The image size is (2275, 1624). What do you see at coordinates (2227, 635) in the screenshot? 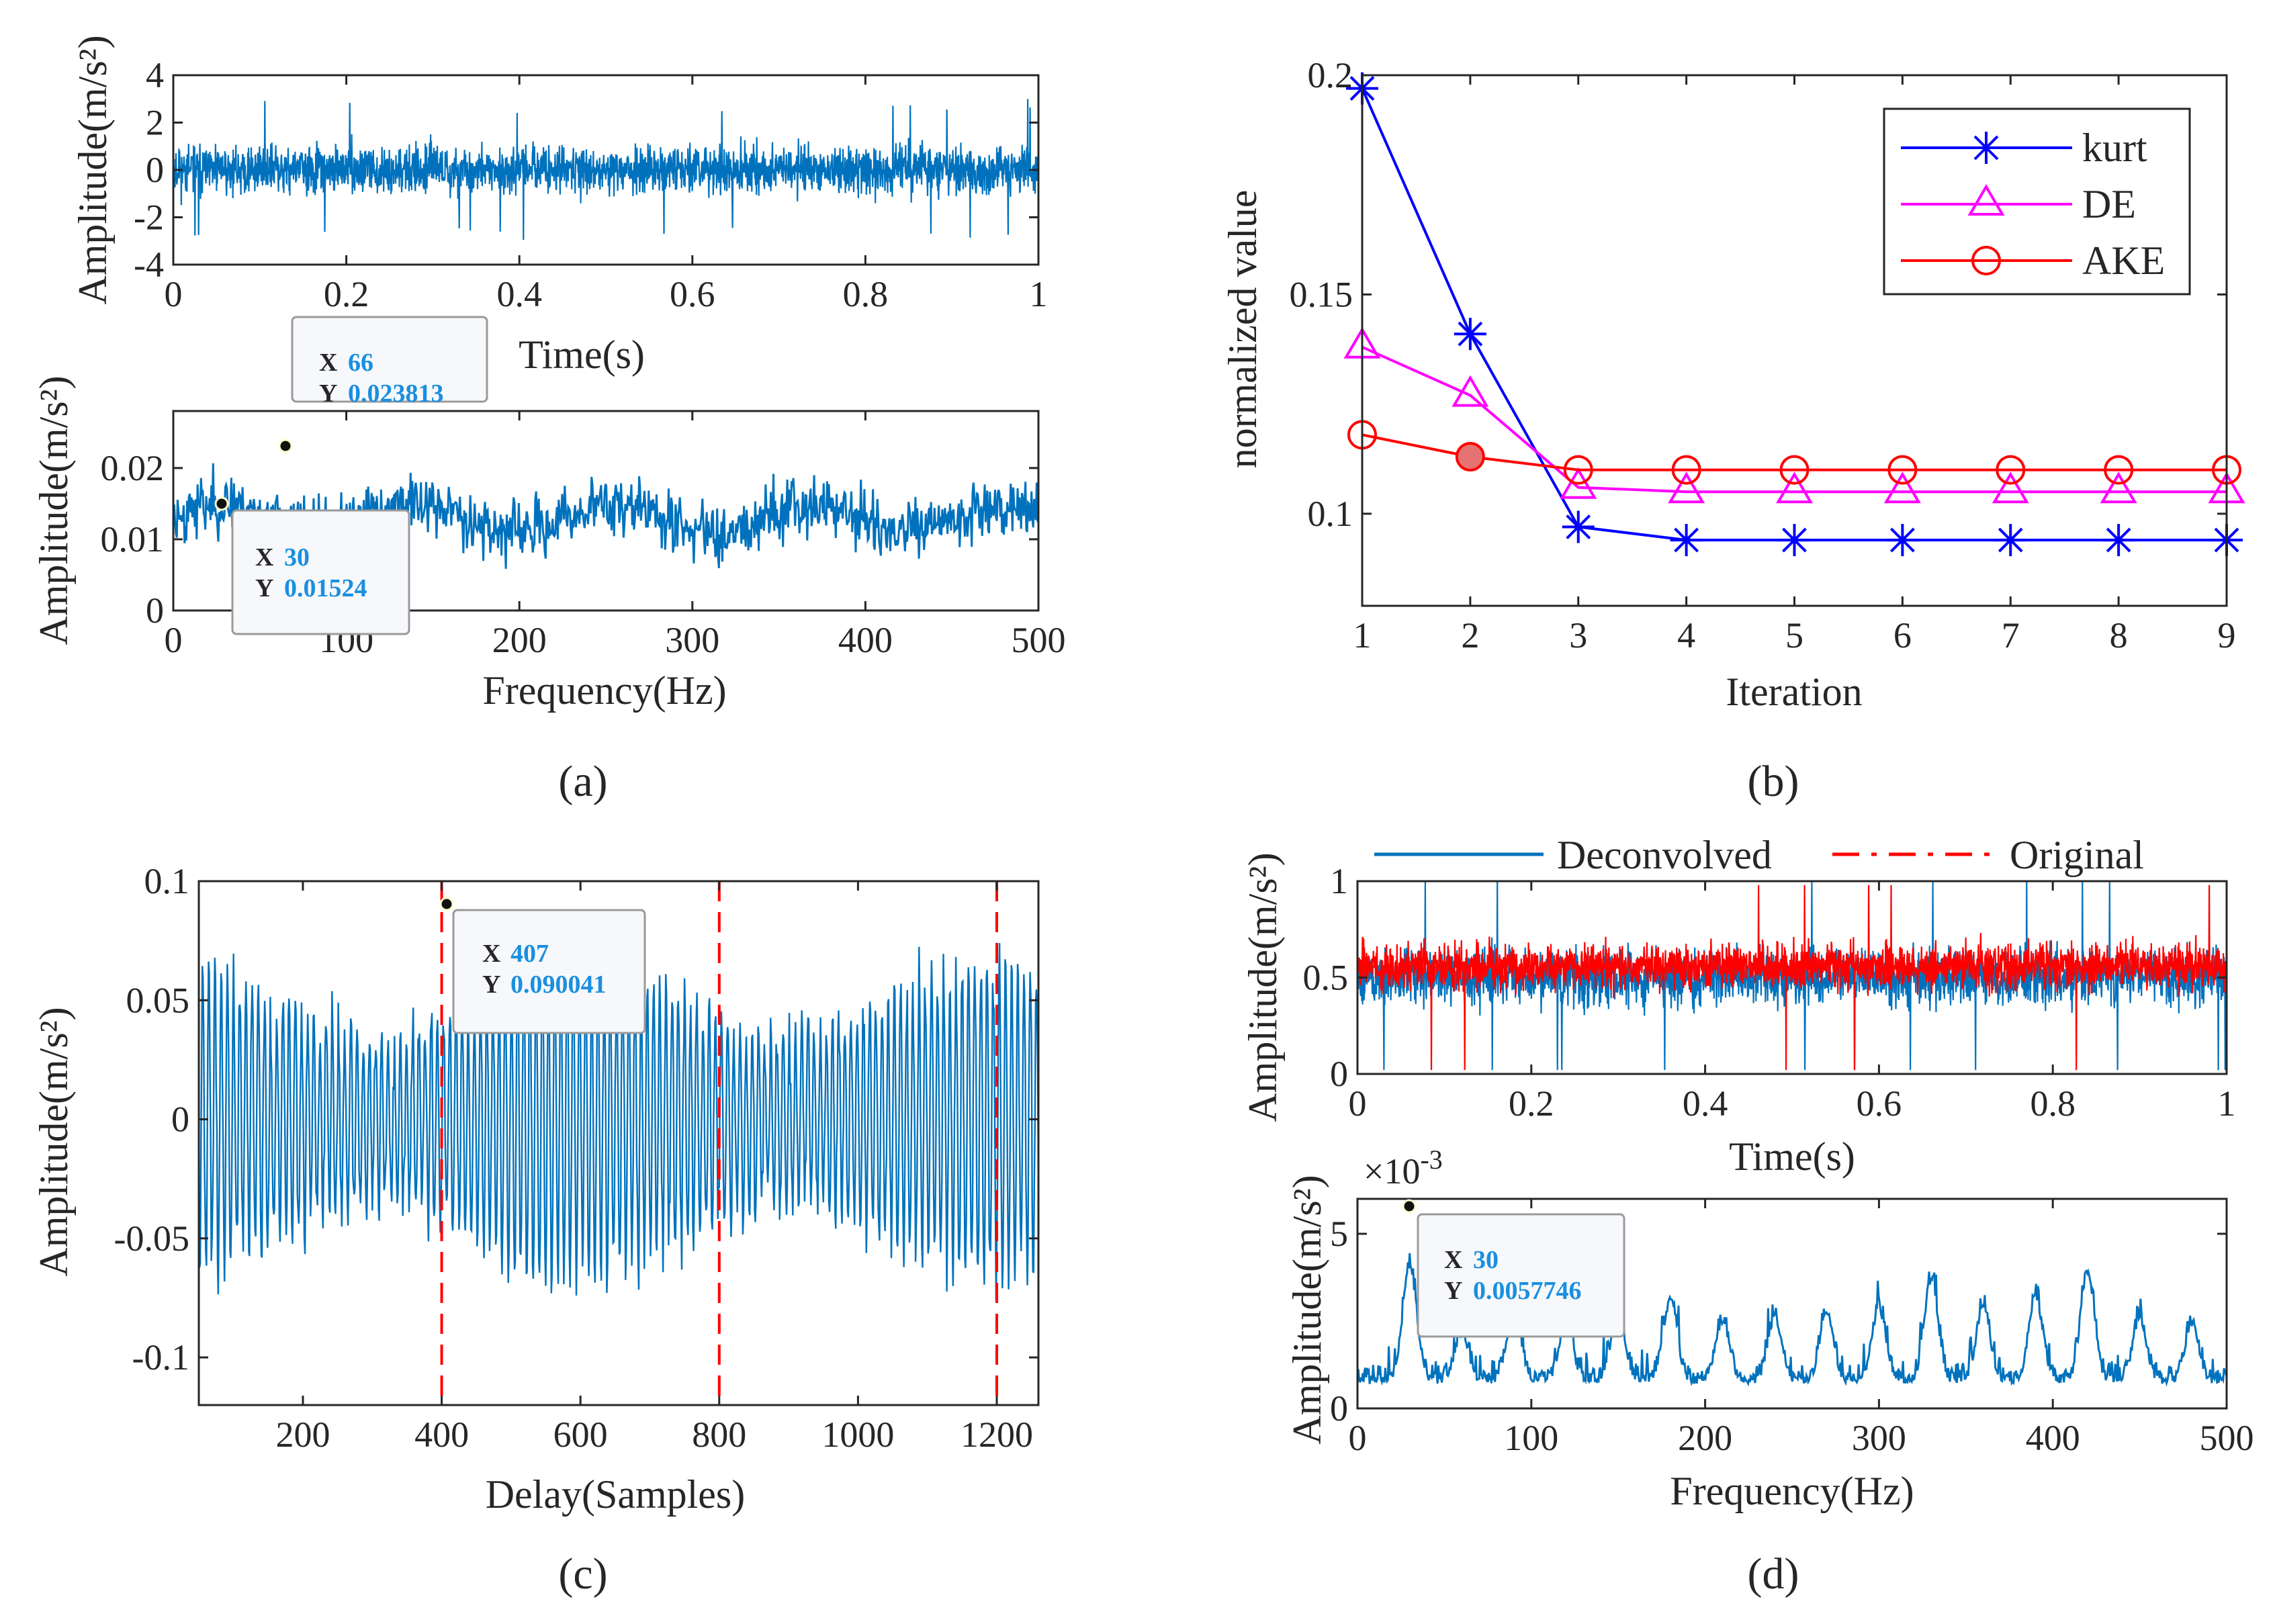
I see `x-tick-label: 9` at bounding box center [2227, 635].